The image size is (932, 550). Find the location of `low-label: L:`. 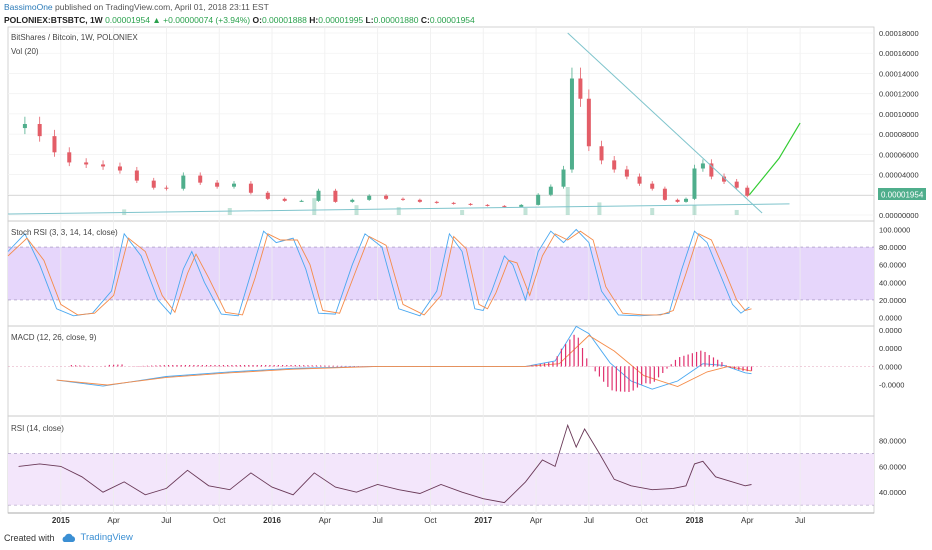

low-label: L: is located at coordinates (369, 19).